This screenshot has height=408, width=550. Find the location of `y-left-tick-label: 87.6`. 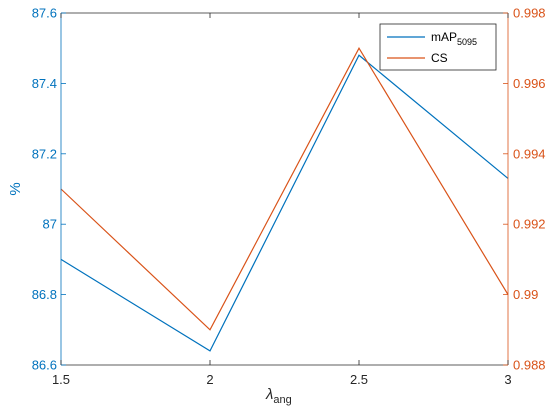

y-left-tick-label: 87.6 is located at coordinates (44, 13).